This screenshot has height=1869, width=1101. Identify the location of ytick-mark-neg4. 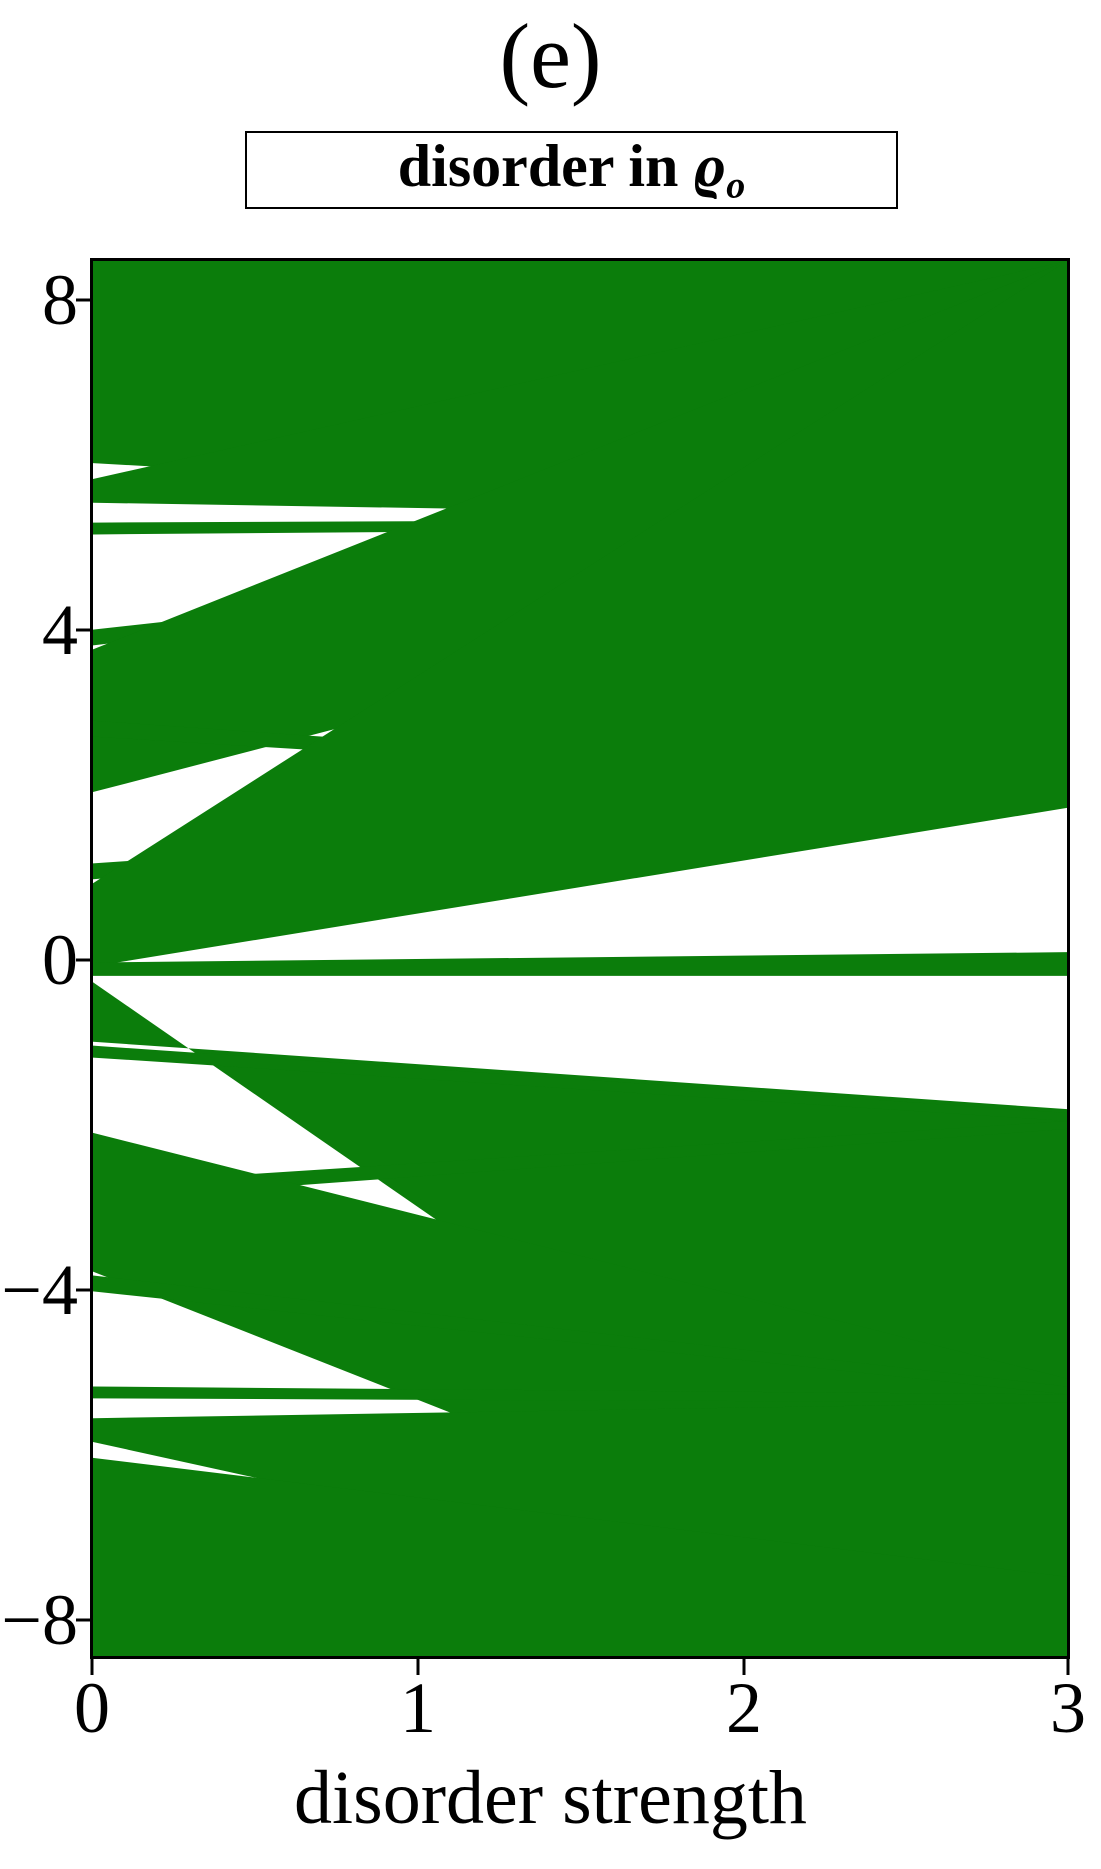
(84, 1290).